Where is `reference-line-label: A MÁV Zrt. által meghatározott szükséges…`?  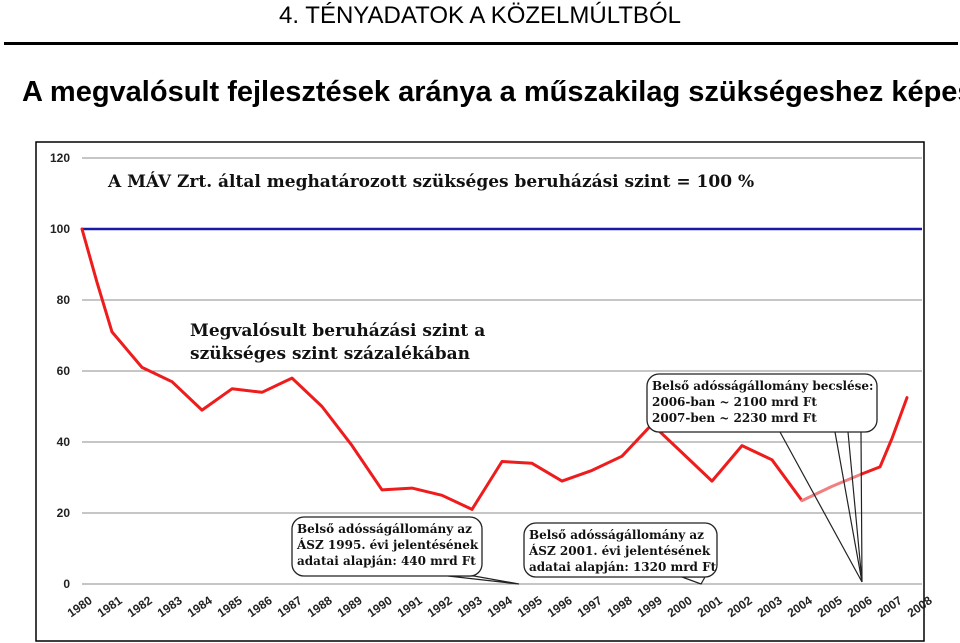 reference-line-label: A MÁV Zrt. által meghatározott szükséges… is located at coordinates (430, 181).